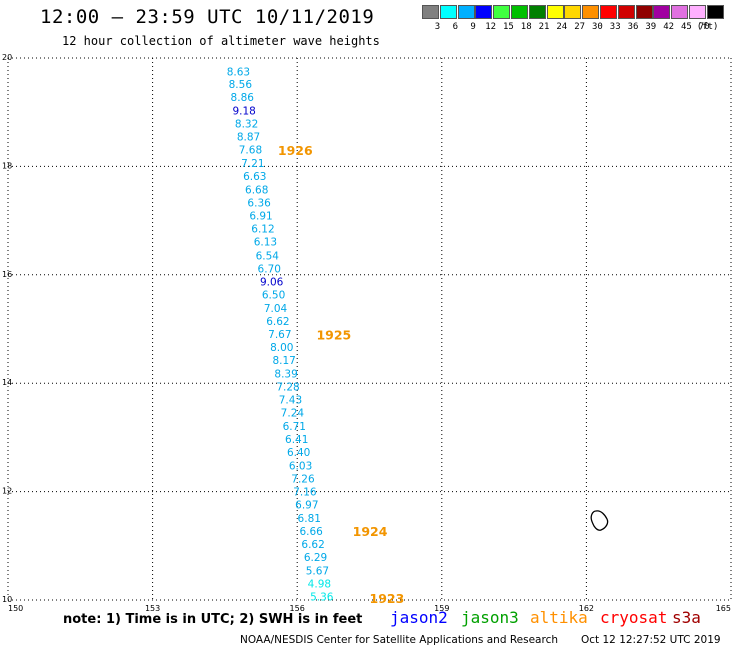  Describe the element at coordinates (305, 493) in the screenshot. I see `wave-height-value: 7.16` at that location.